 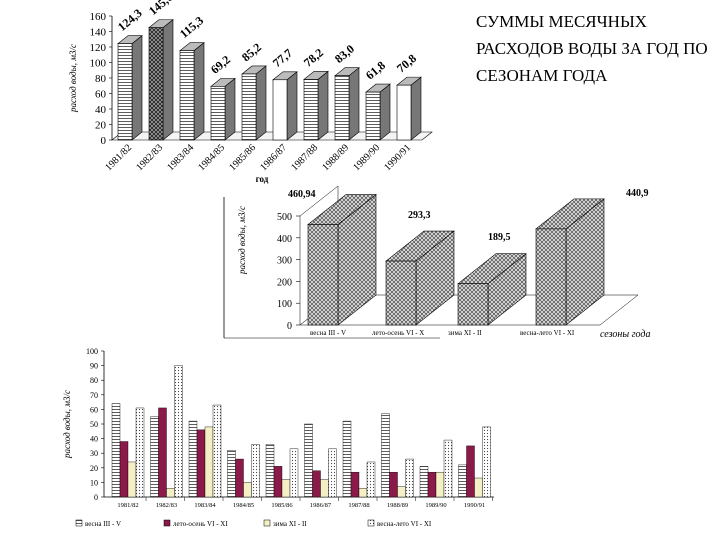 I want to click on chart2-y-tick-label: 0, so click(x=289, y=326).